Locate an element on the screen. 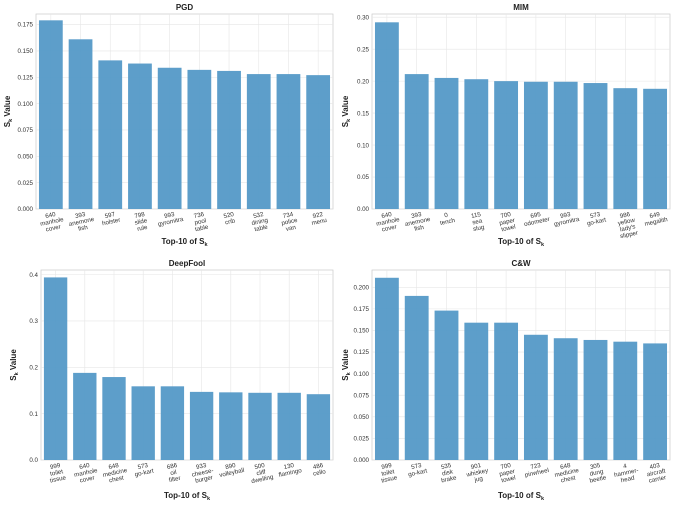  x-tick-label-line: holster is located at coordinates (111, 222).